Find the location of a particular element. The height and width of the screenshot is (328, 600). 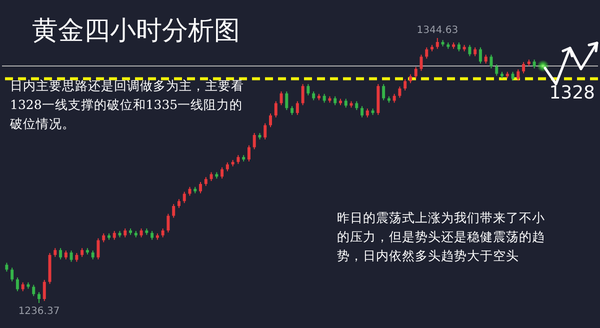

chart-title: 黄金四小时分析图 is located at coordinates (136, 31).